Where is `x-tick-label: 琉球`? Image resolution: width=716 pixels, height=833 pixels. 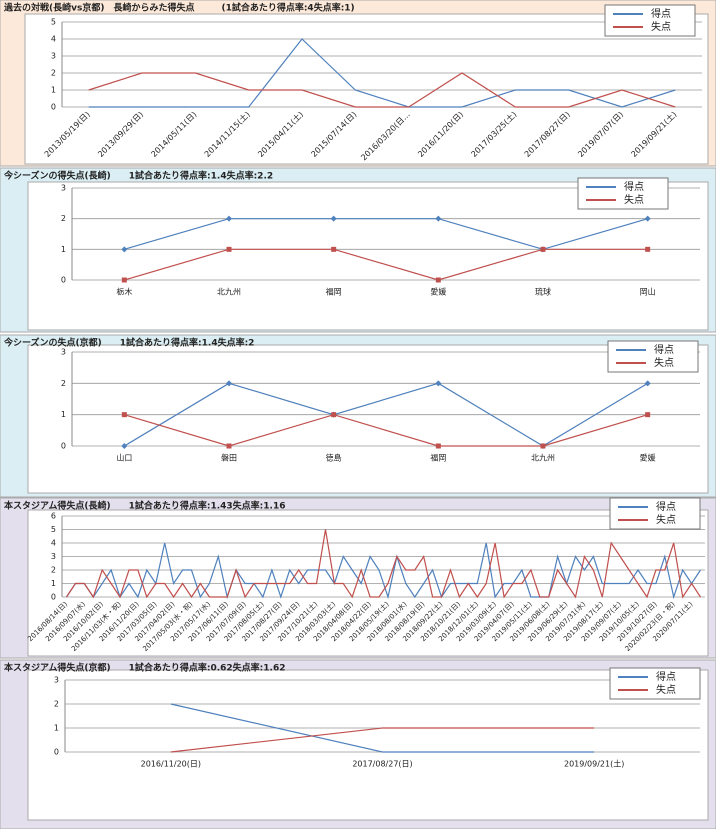 x-tick-label: 琉球 is located at coordinates (543, 292).